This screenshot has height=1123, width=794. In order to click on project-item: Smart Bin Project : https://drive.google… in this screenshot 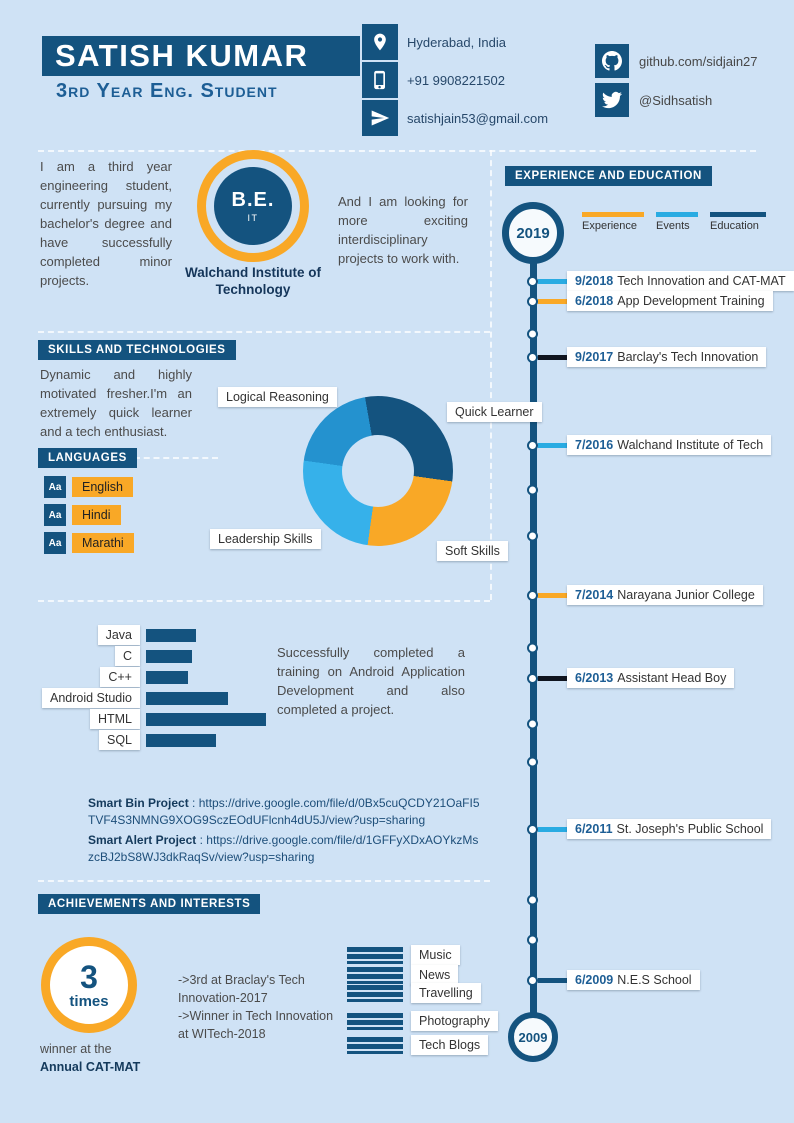, I will do `click(285, 812)`.